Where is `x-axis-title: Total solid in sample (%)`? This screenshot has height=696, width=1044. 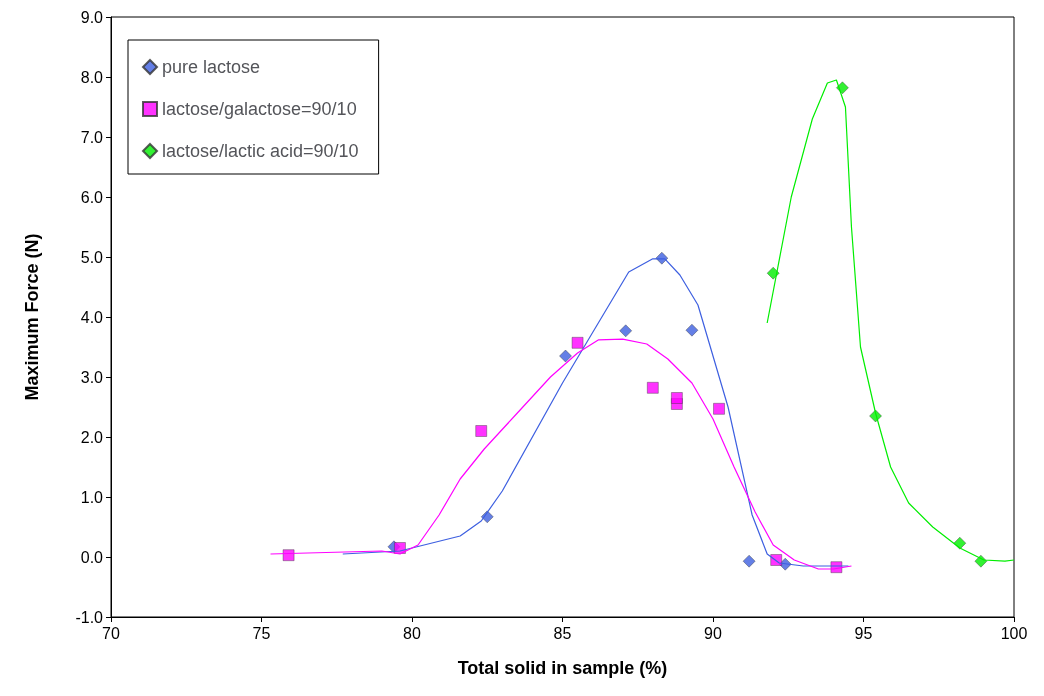 x-axis-title: Total solid in sample (%) is located at coordinates (562, 668).